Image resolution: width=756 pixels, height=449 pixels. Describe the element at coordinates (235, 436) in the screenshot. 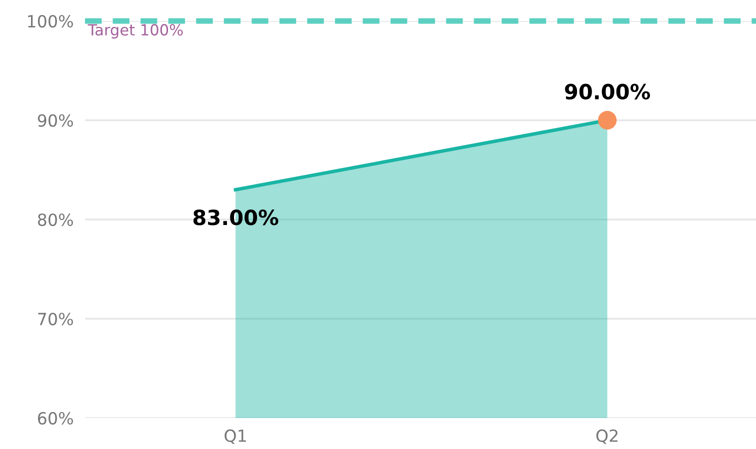

I see `x-tick-label: Q1` at that location.